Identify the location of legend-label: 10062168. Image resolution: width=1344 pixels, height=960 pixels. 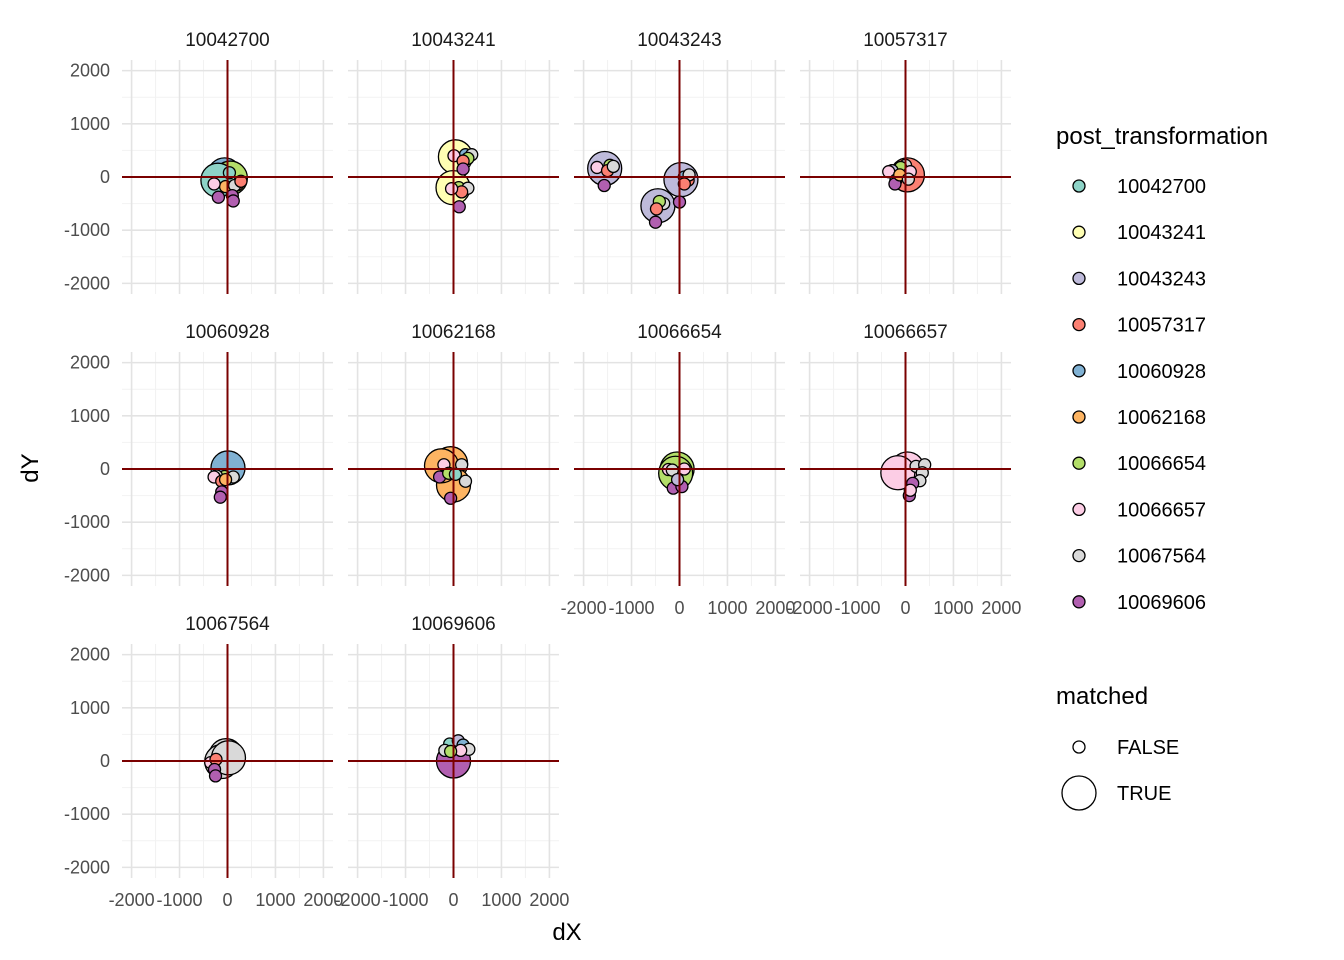
(1161, 418).